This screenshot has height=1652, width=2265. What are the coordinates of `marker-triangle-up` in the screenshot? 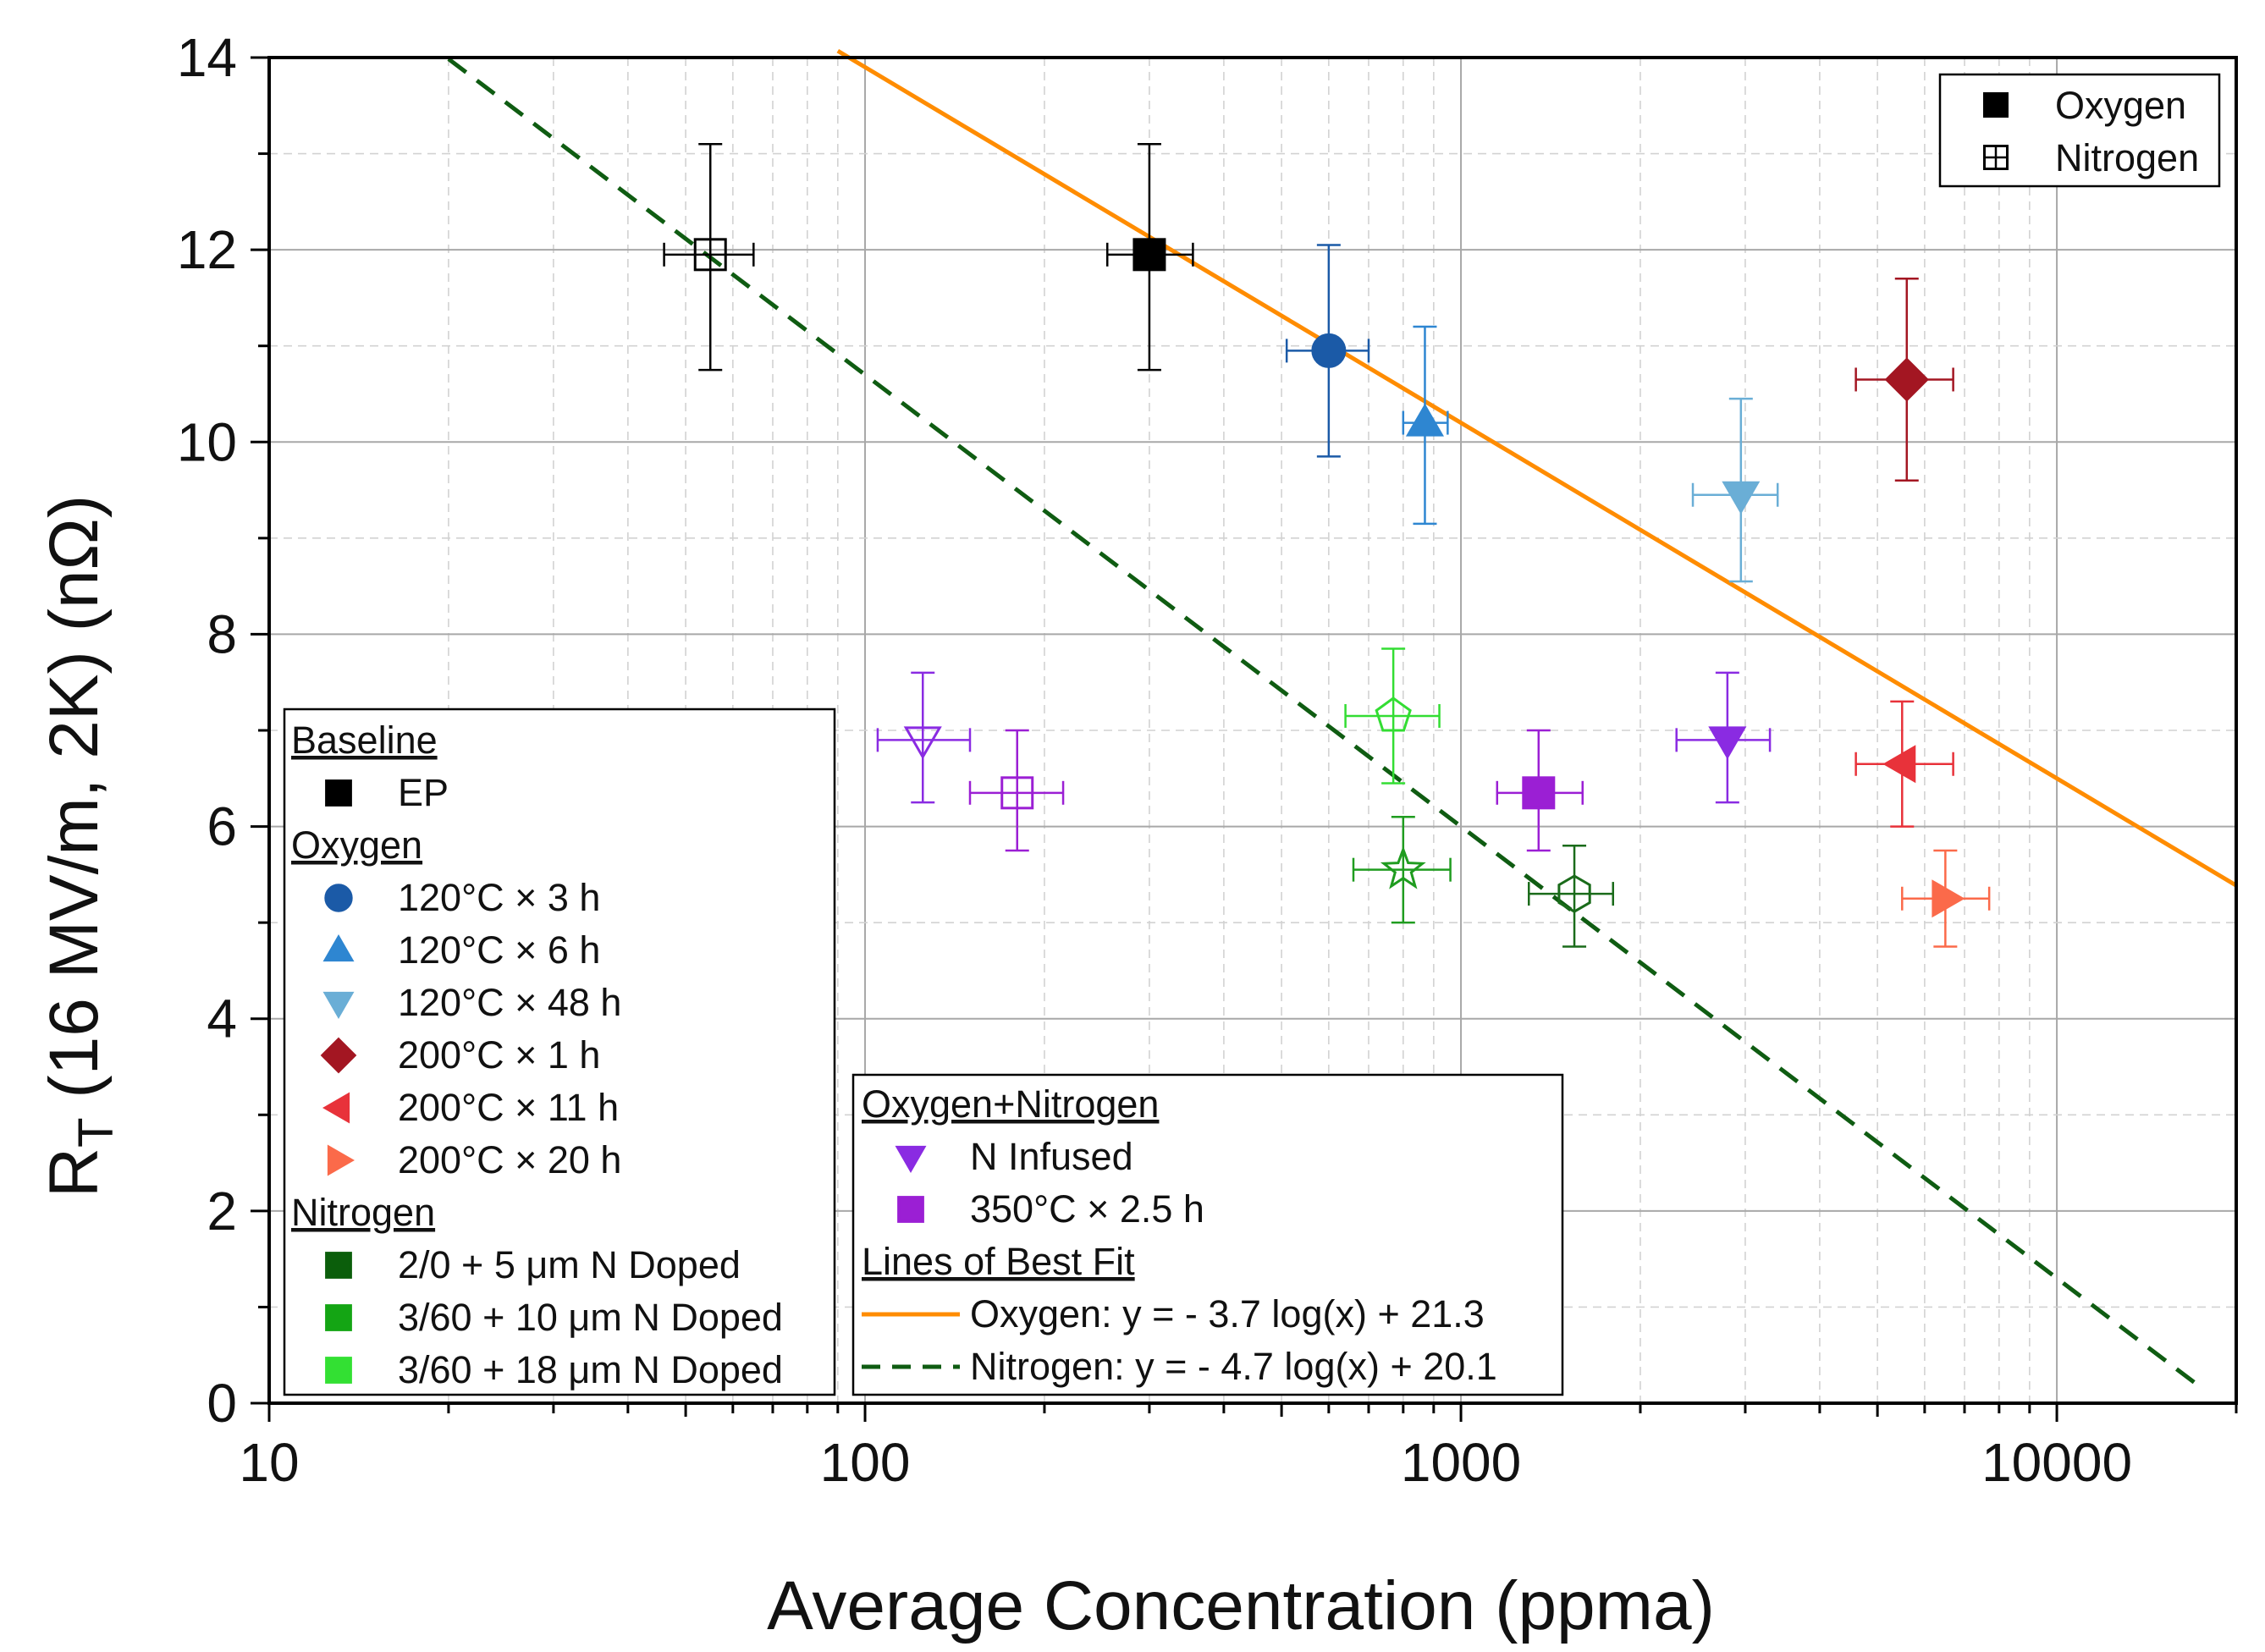 It's located at (1424, 420).